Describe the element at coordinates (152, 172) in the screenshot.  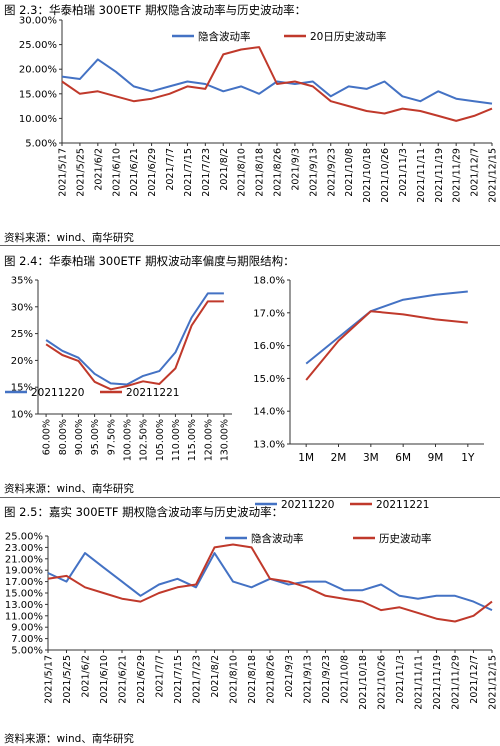
I see `x-tick-label: 2021/6/29` at that location.